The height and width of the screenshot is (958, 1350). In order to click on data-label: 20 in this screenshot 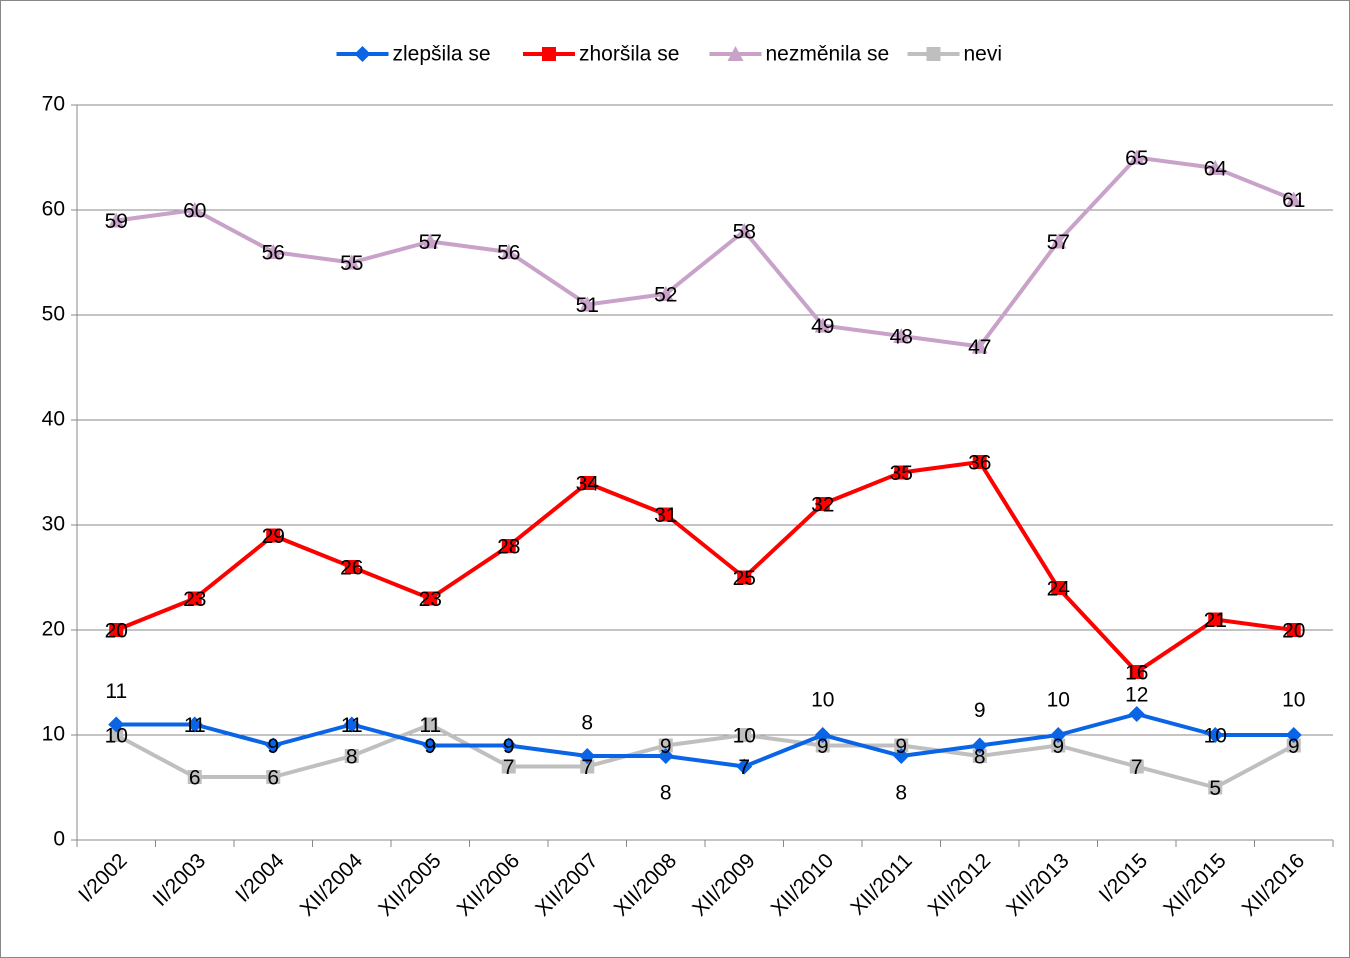, I will do `click(116, 631)`.